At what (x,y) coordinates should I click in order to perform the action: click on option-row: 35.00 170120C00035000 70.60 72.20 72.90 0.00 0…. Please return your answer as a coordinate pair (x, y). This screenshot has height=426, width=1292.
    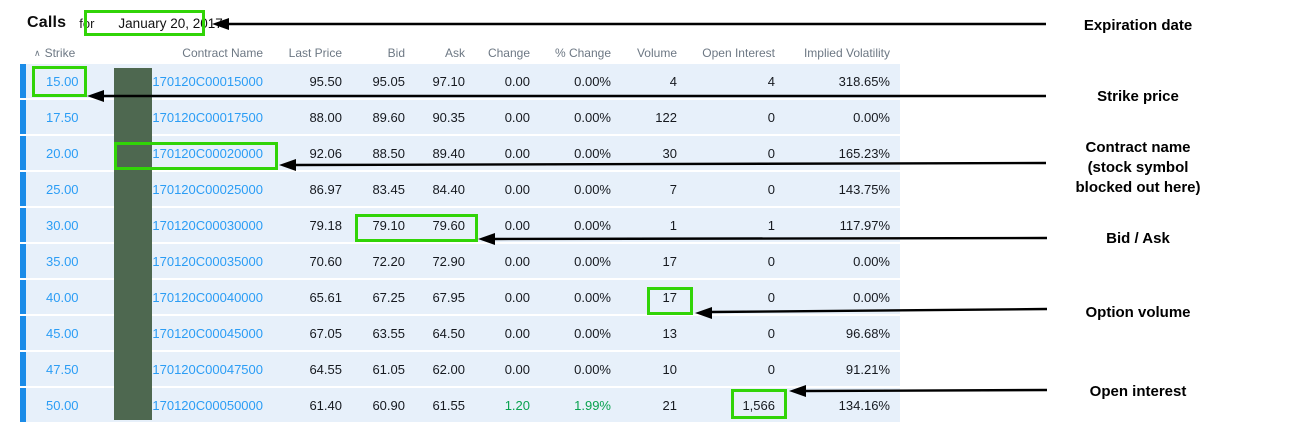
    Looking at the image, I should click on (460, 262).